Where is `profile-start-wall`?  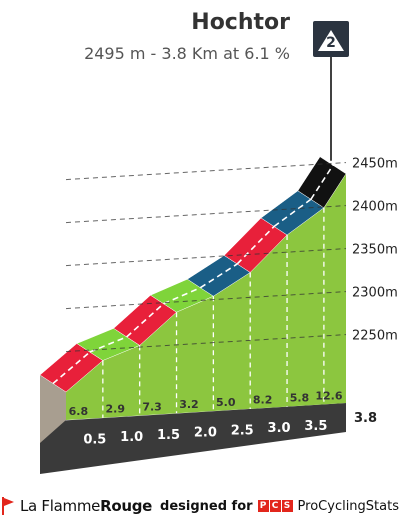
profile-start-wall is located at coordinates (53, 409).